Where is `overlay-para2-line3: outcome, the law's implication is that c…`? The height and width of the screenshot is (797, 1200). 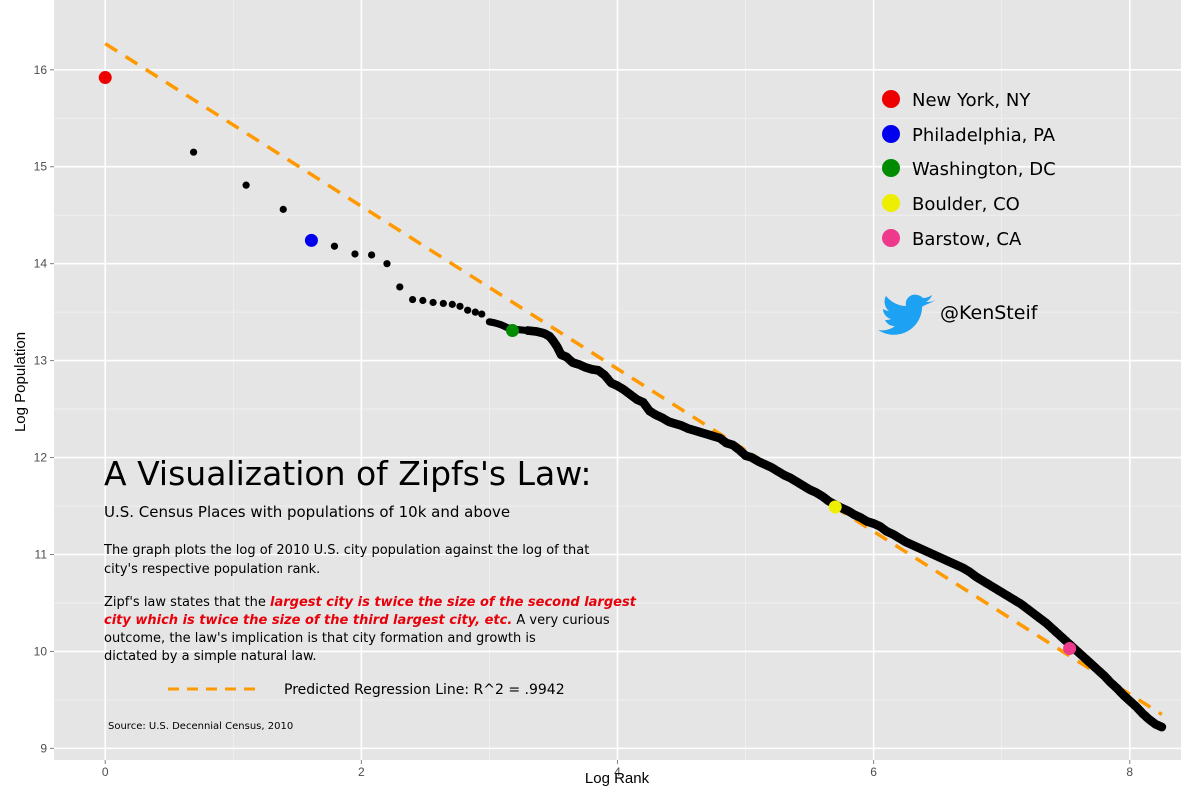 overlay-para2-line3: outcome, the law's implication is that c… is located at coordinates (320, 638).